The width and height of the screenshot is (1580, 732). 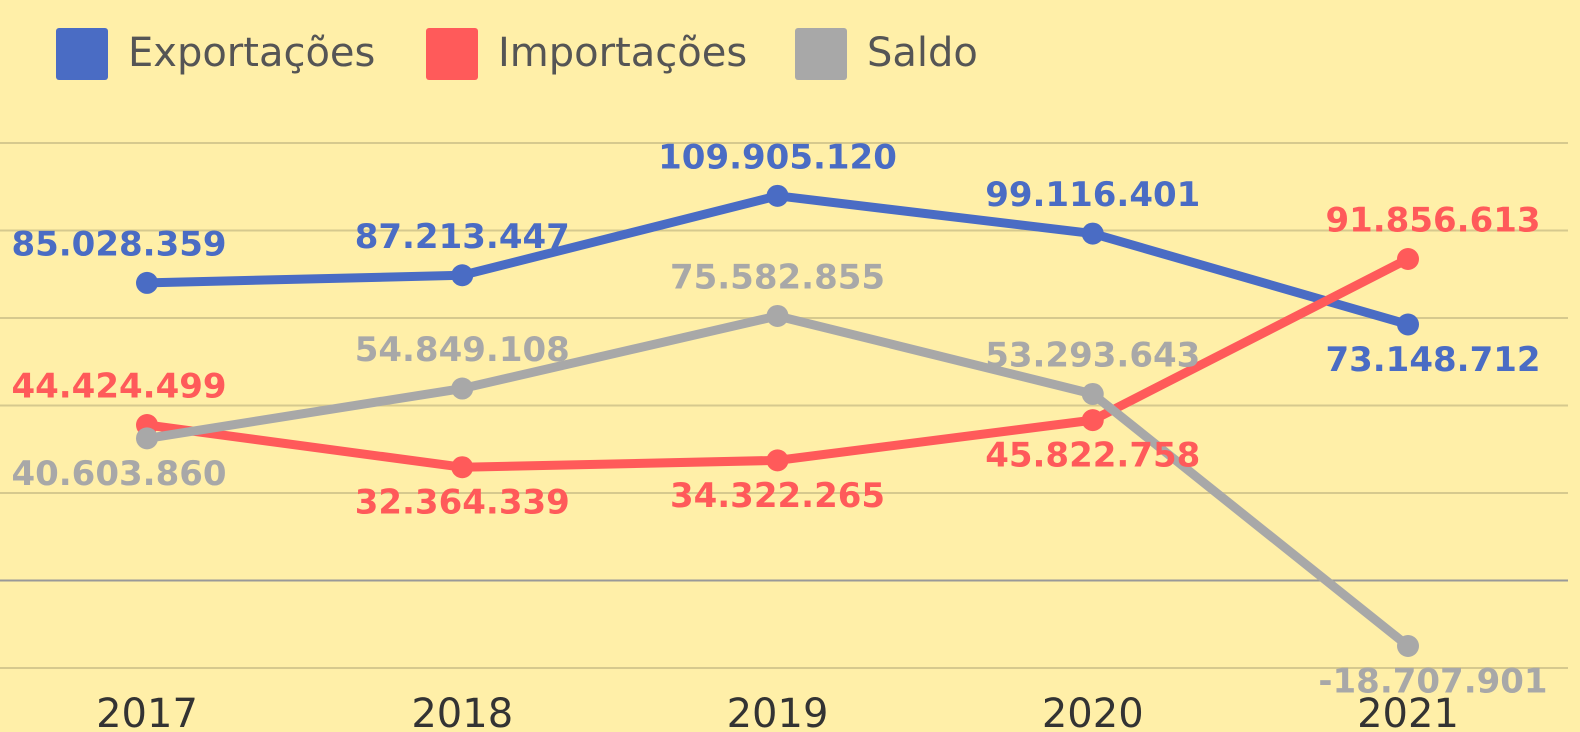 What do you see at coordinates (118, 244) in the screenshot?
I see `data-label: 85.028.359` at bounding box center [118, 244].